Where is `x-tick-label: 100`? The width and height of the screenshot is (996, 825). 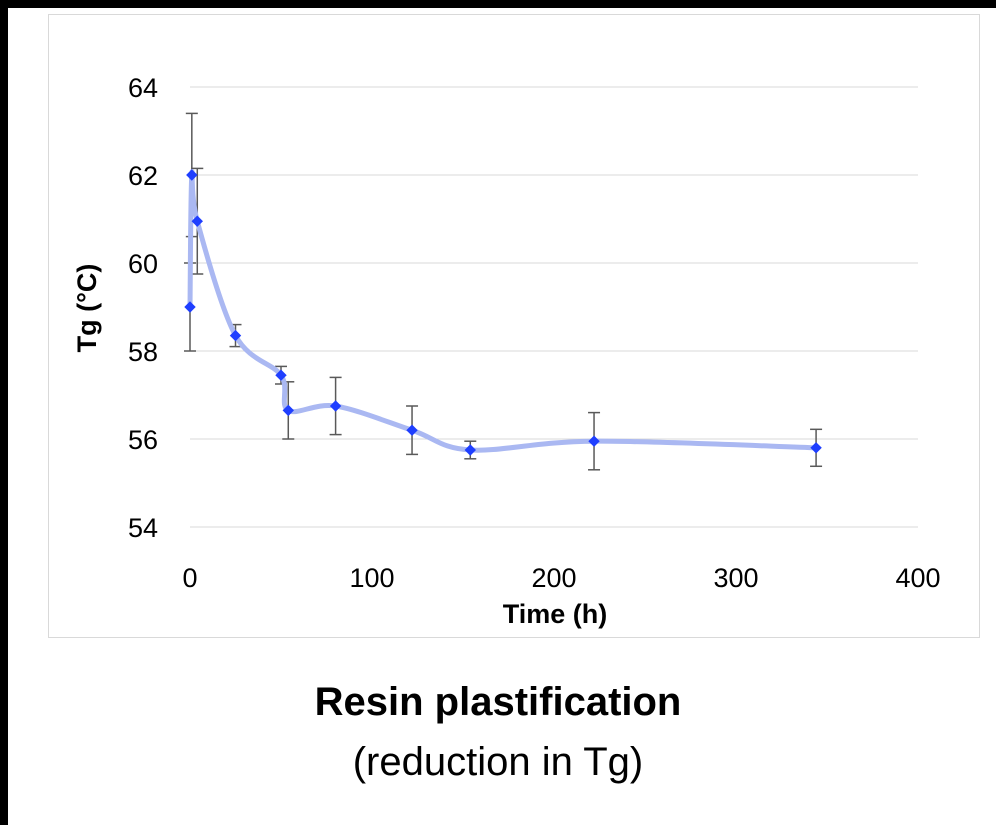
x-tick-label: 100 is located at coordinates (371, 578).